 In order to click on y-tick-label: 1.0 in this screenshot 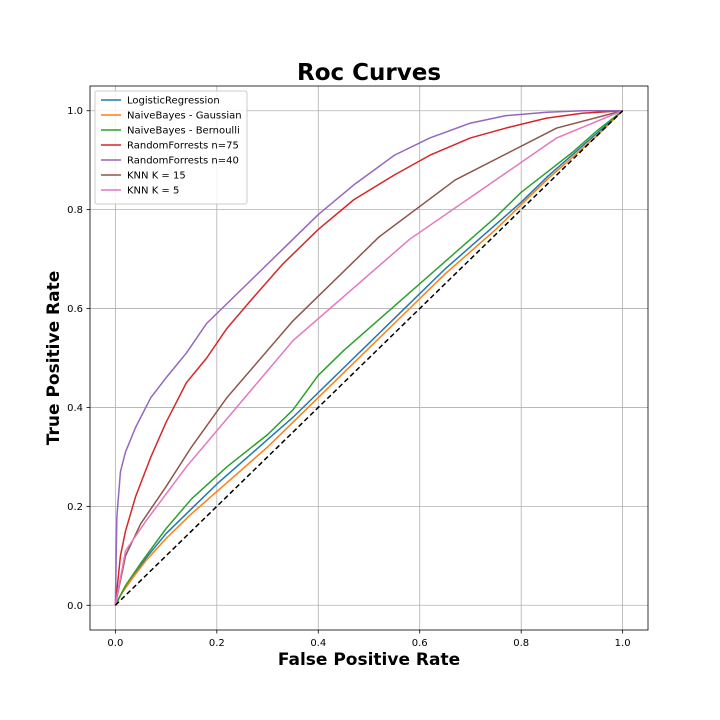, I will do `click(75, 111)`.